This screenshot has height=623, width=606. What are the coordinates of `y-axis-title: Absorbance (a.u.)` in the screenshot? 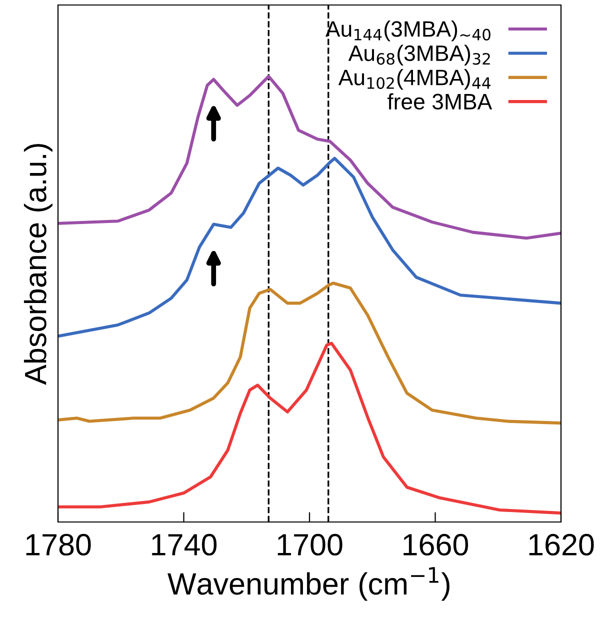 It's located at (38, 264).